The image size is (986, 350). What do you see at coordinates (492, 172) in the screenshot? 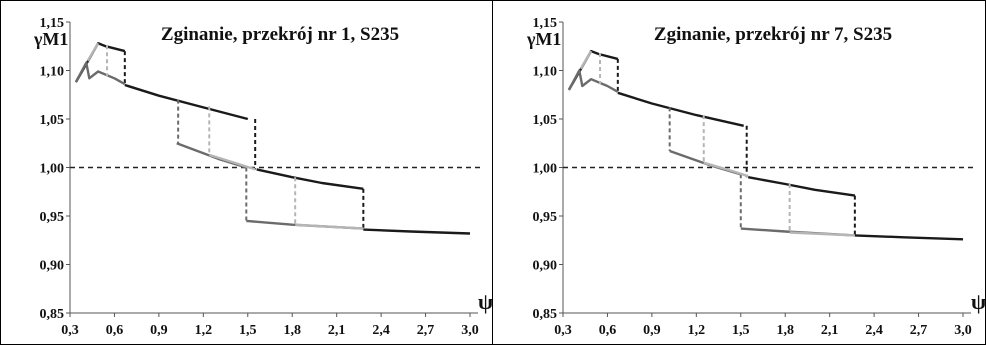
I see `panel-divider` at bounding box center [492, 172].